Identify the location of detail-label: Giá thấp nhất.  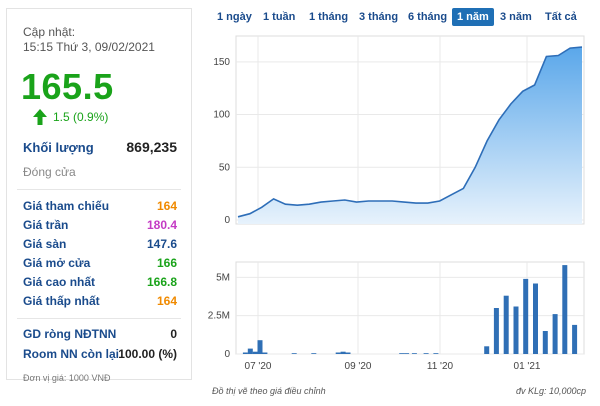
(61, 301).